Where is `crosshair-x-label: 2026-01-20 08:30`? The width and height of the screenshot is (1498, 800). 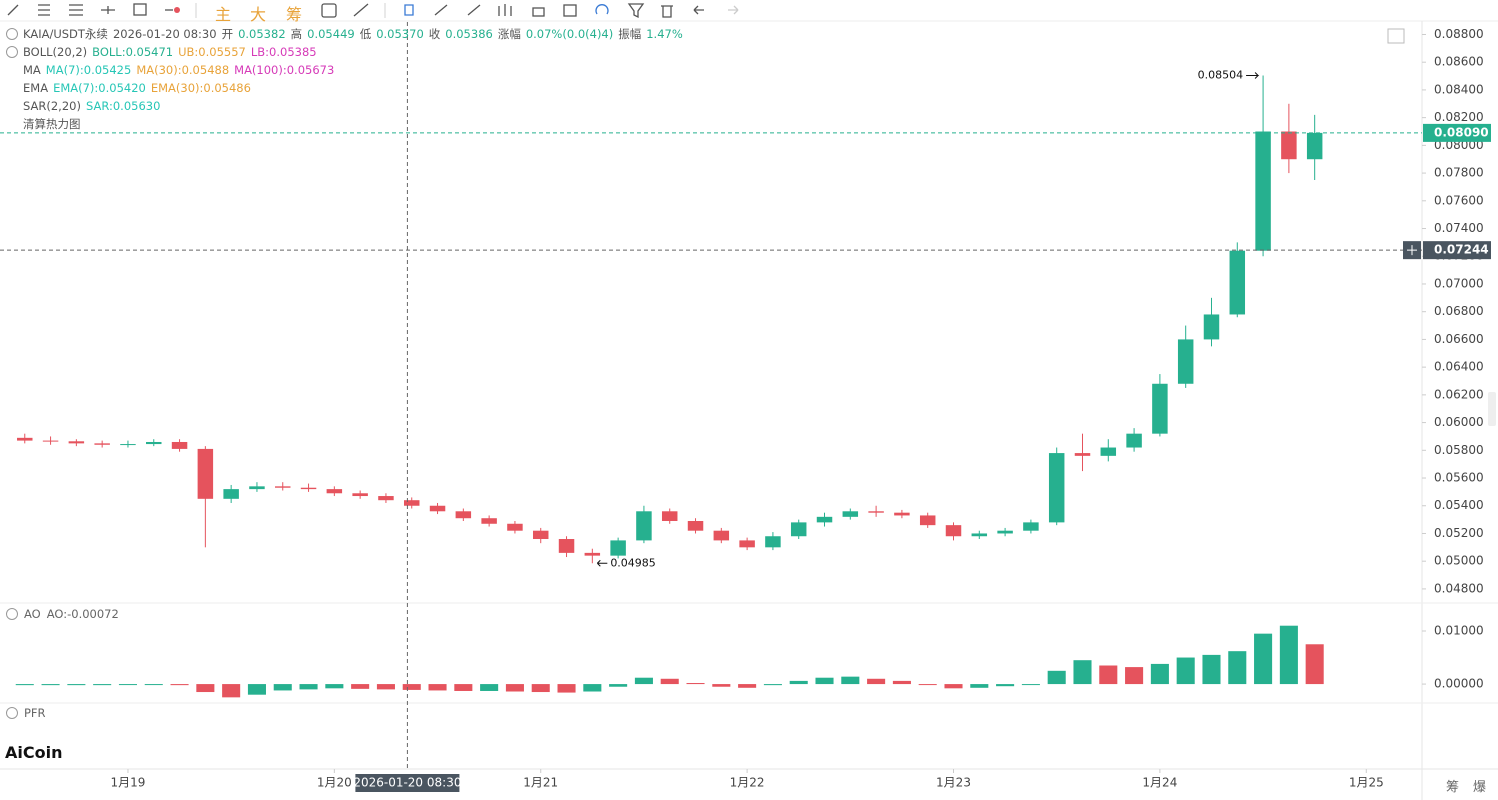 crosshair-x-label: 2026-01-20 08:30 is located at coordinates (407, 783).